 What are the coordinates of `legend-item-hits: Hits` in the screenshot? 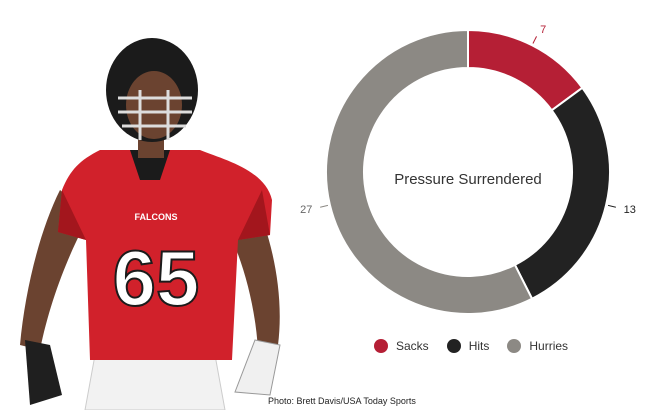 It's located at (468, 346).